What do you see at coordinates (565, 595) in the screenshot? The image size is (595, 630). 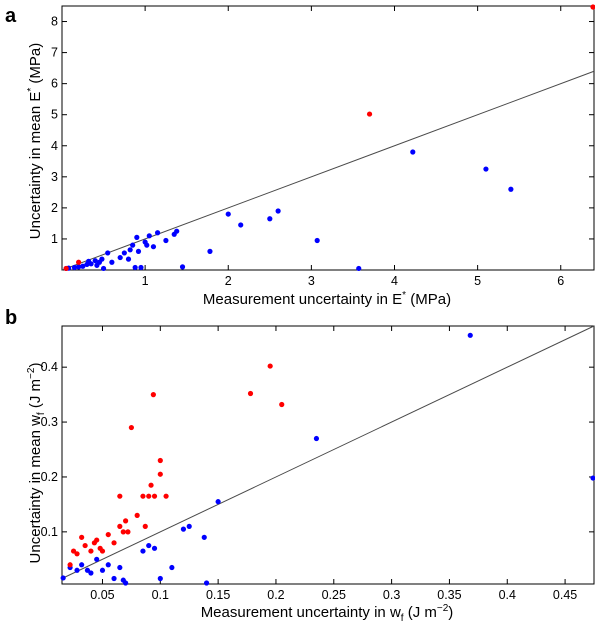 I see `panel-b-xtick-label: 0.45` at bounding box center [565, 595].